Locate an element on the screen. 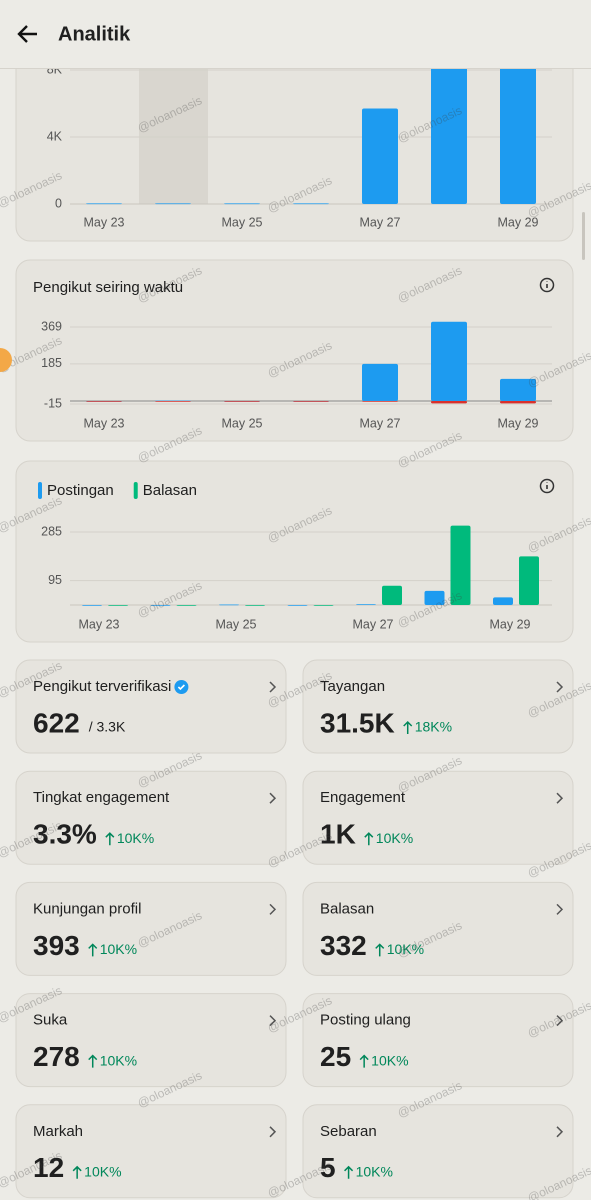 This screenshot has width=591, height=1200. header-bar is located at coordinates (295, 34).